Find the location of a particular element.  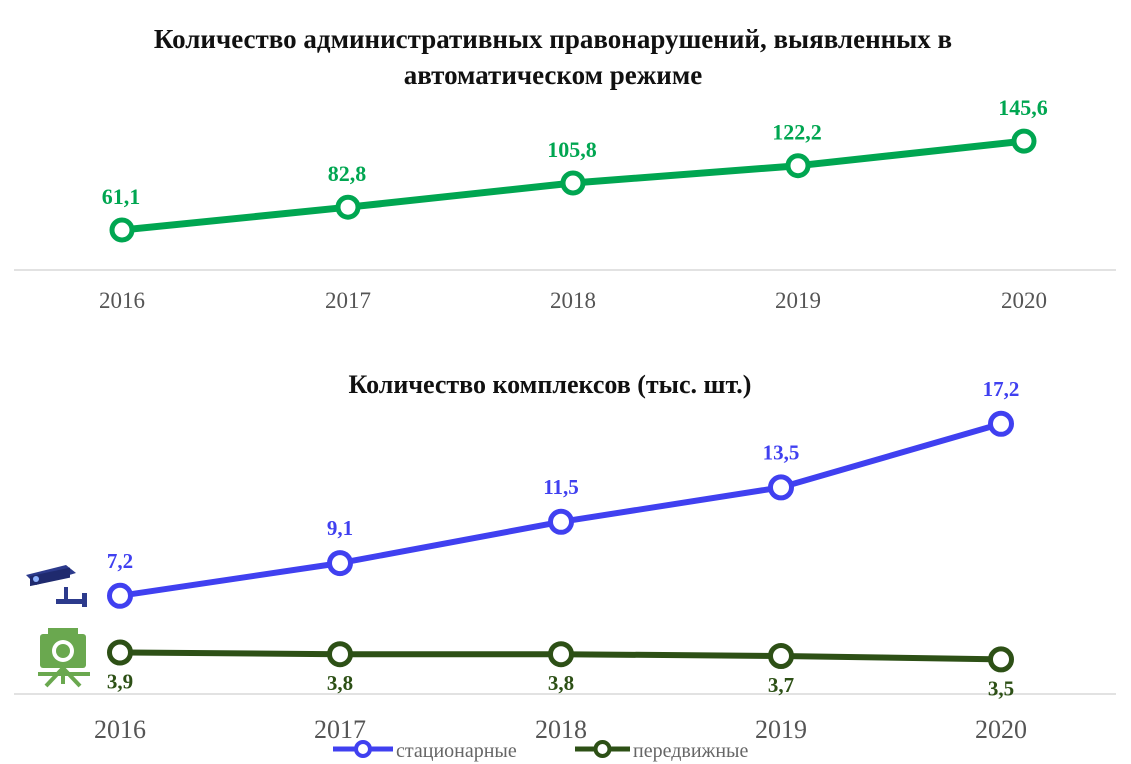

chart1-data-label: 122,2 is located at coordinates (797, 132).